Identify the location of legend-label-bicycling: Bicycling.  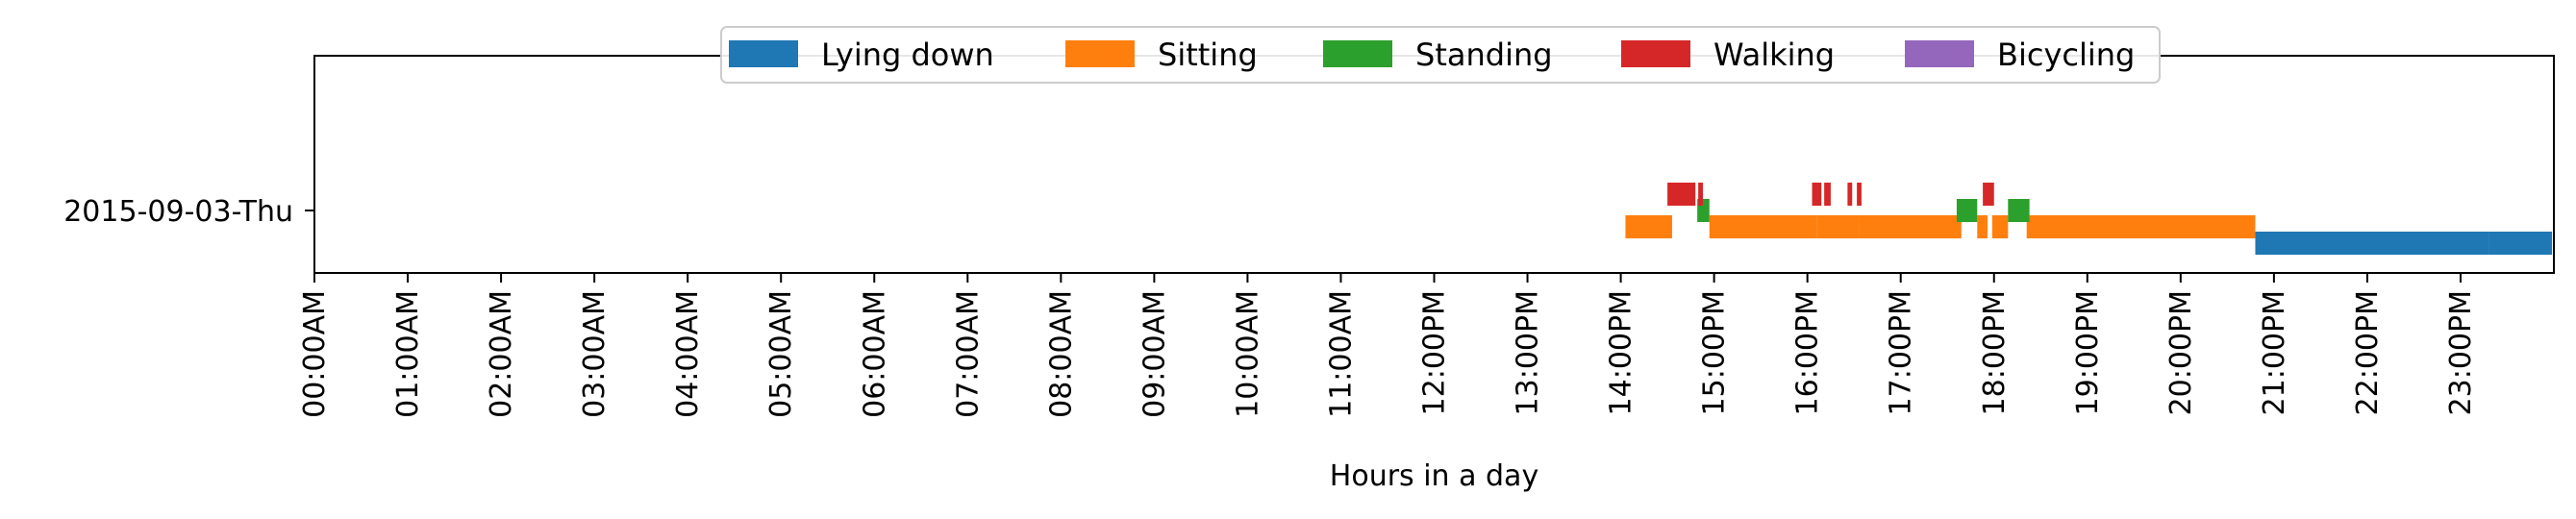
(2066, 55).